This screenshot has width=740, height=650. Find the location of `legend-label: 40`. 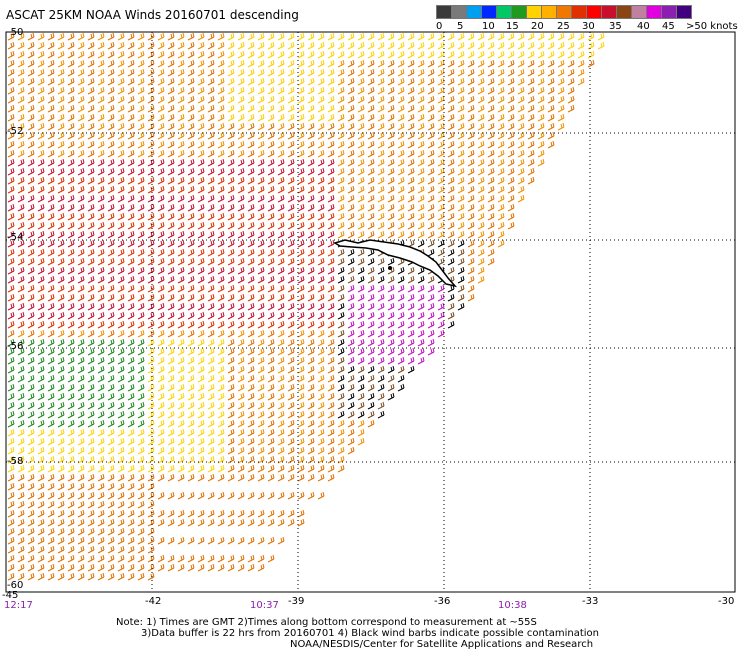

legend-label: 40 is located at coordinates (643, 26).